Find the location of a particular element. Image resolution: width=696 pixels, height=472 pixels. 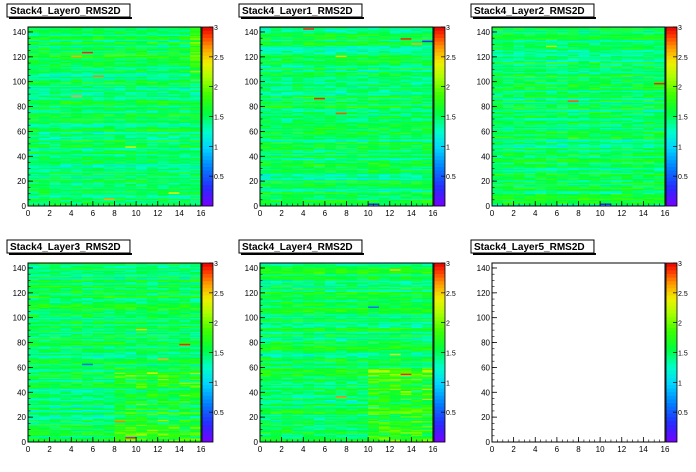

colorbar-segment is located at coordinates (439, 57).